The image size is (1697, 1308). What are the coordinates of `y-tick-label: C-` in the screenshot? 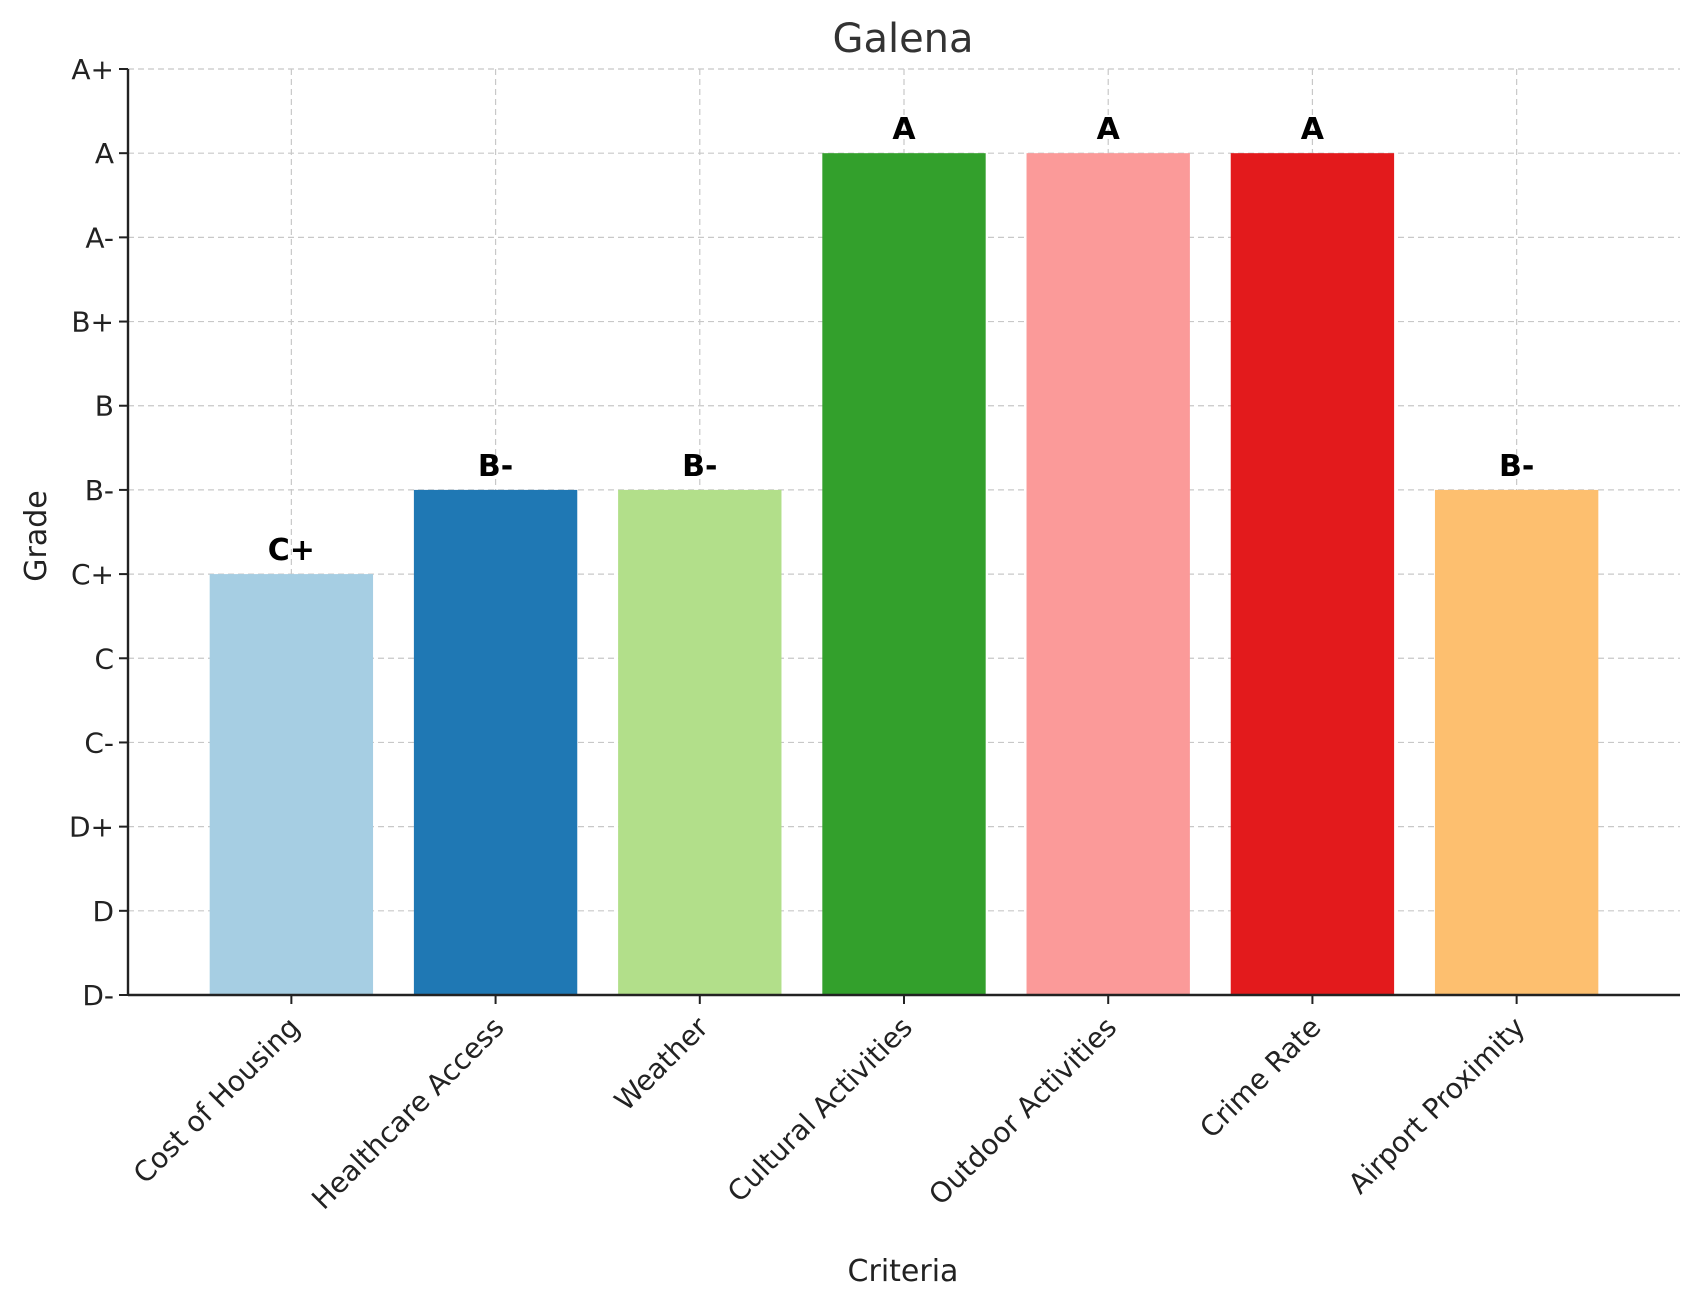 It's located at (99, 742).